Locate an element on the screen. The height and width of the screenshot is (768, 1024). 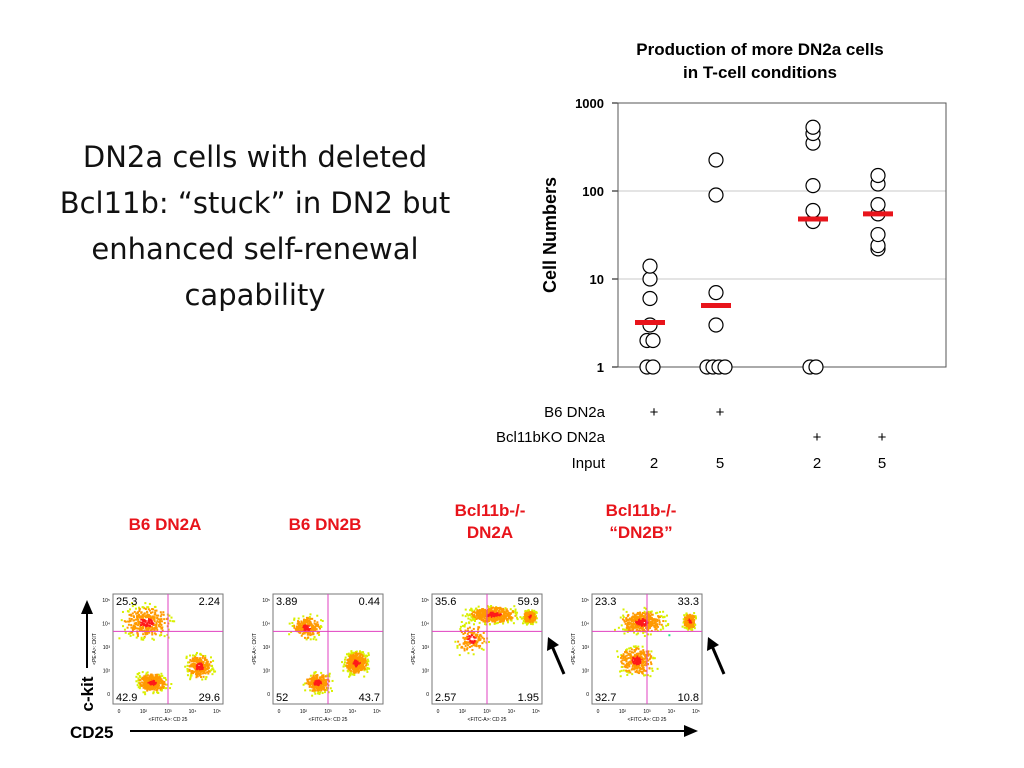
quadrant-ul-value: 25.3 is located at coordinates (126, 602).